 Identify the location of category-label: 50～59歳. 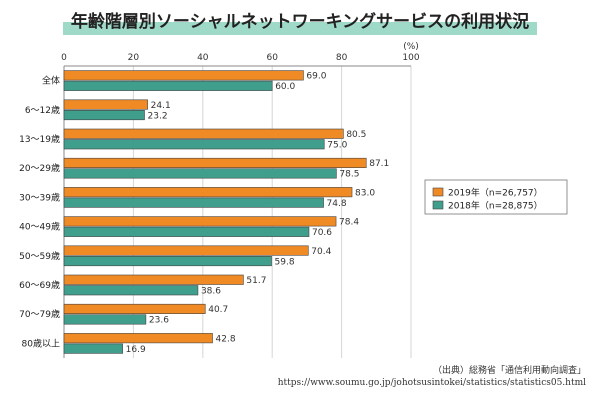
(39, 256).